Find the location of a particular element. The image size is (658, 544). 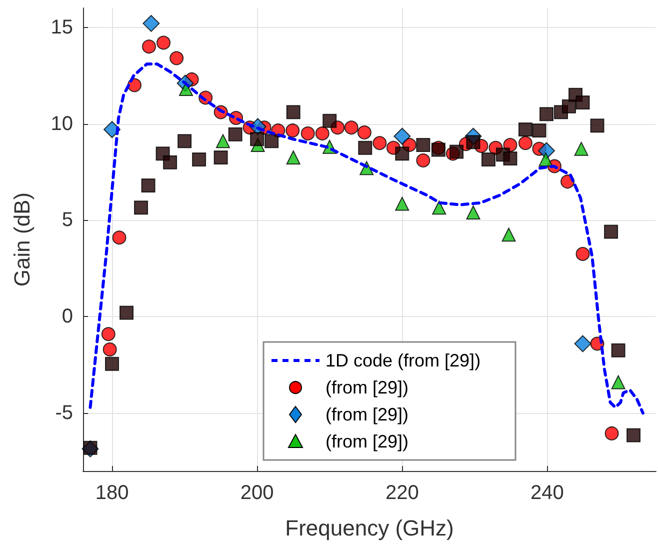

y-tick-label: 10 is located at coordinates (61, 123).